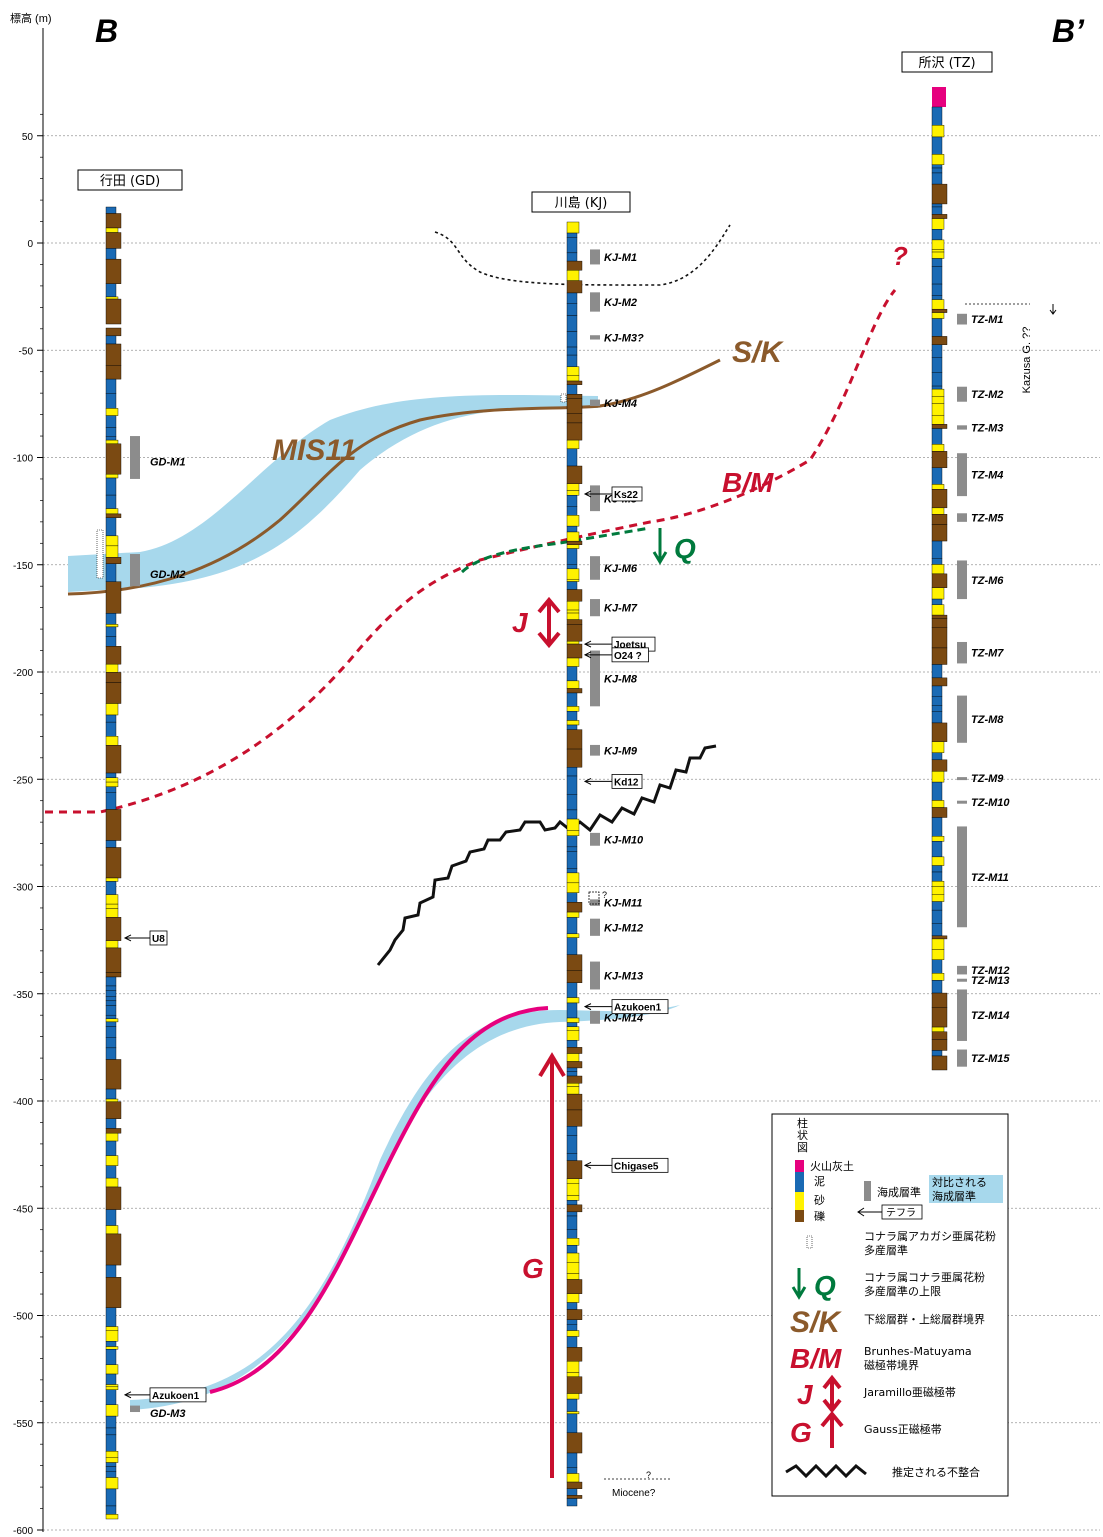 This screenshot has height=1537, width=1103. What do you see at coordinates (595, 568) in the screenshot?
I see `marine-layer-kjm6` at bounding box center [595, 568].